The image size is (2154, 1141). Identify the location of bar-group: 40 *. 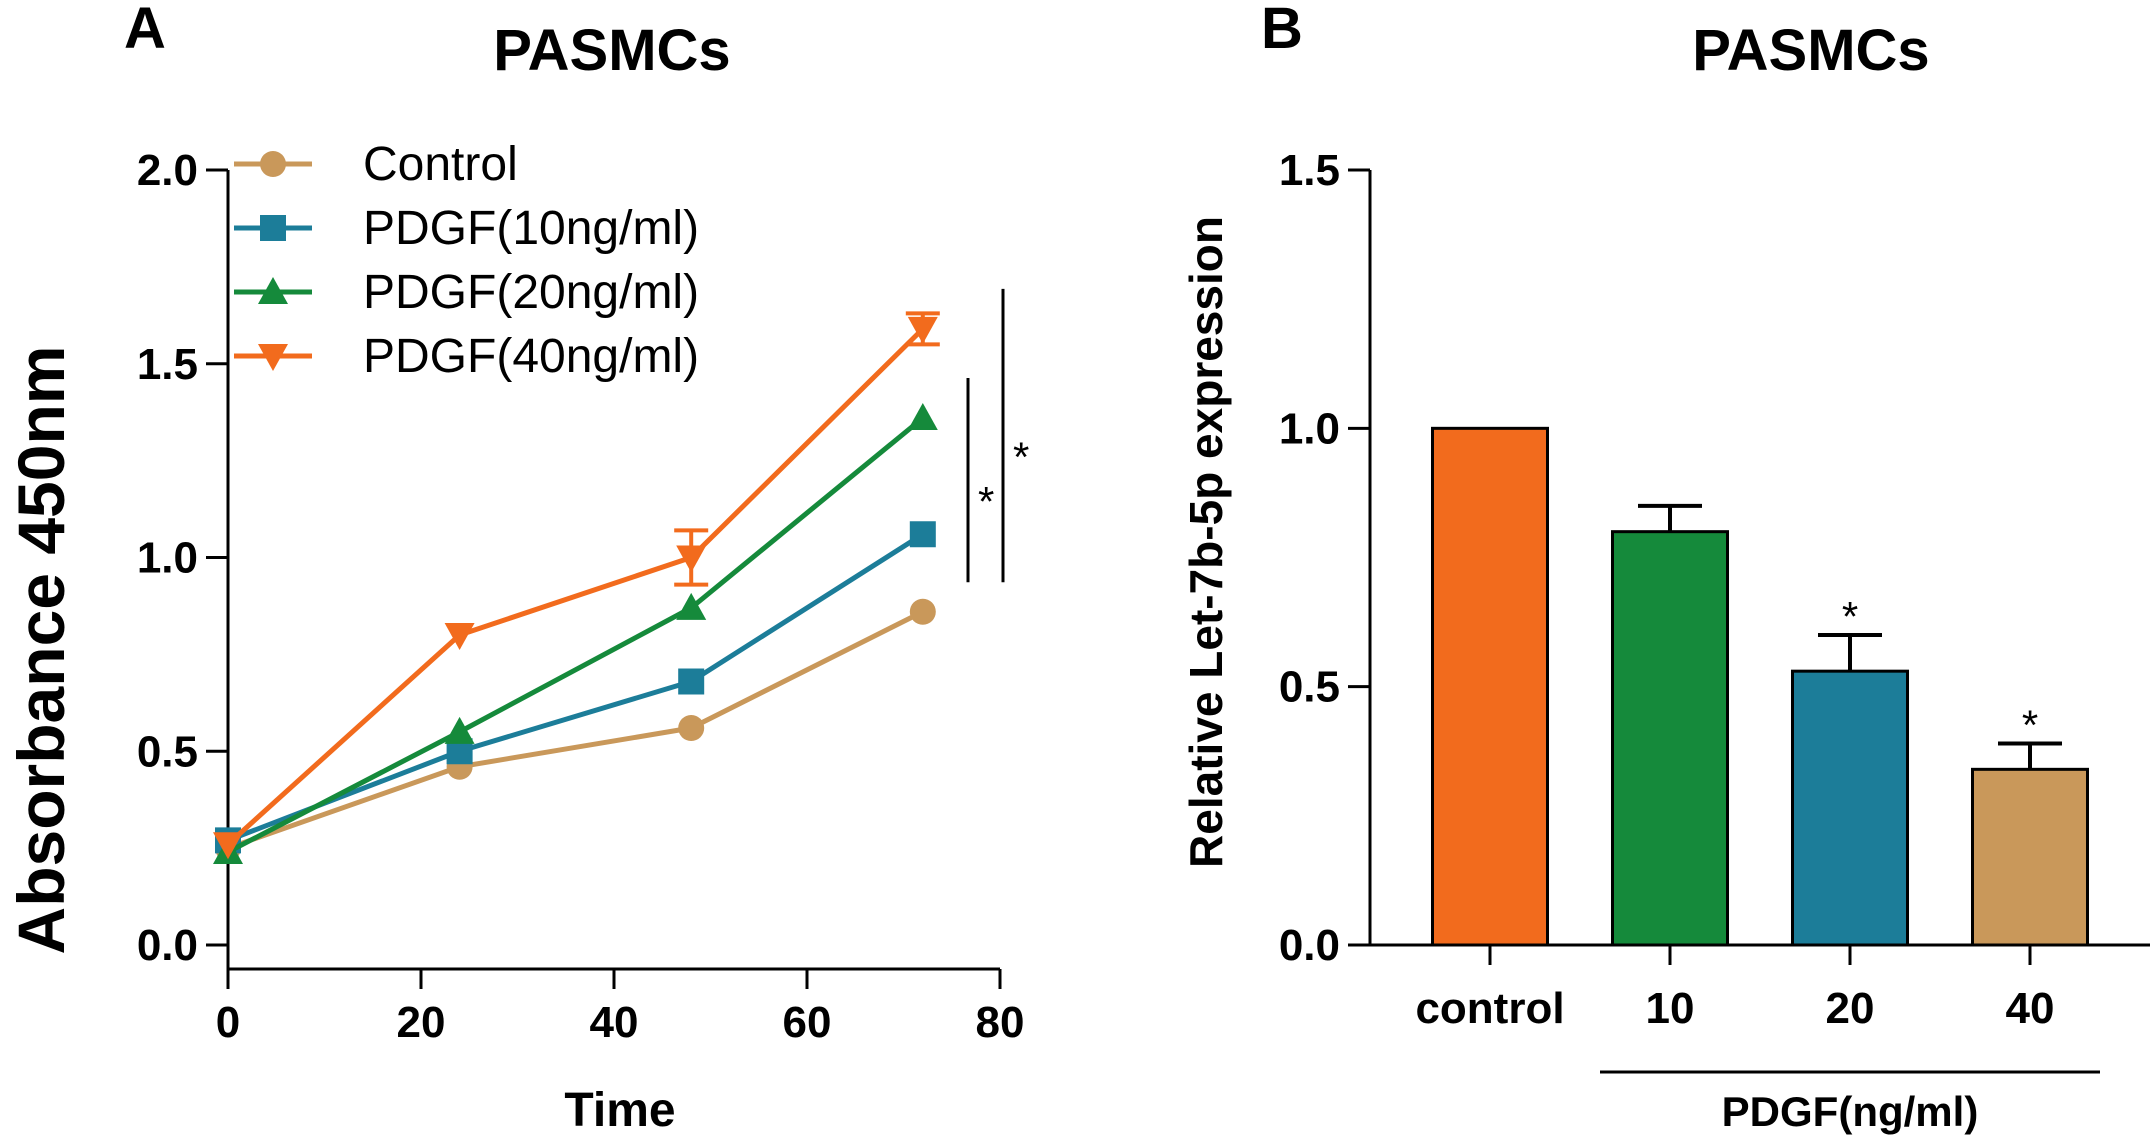
(2030, 867).